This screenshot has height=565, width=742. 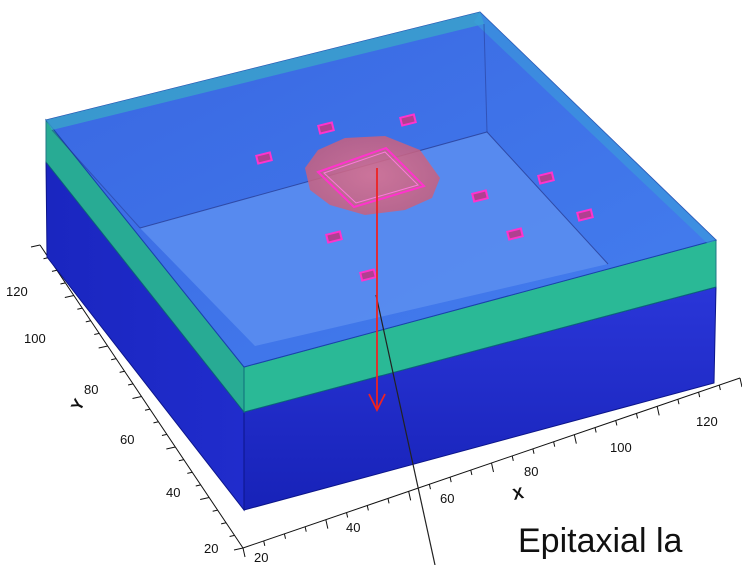 What do you see at coordinates (600, 541) in the screenshot?
I see `caption-text: Epitaxial la` at bounding box center [600, 541].